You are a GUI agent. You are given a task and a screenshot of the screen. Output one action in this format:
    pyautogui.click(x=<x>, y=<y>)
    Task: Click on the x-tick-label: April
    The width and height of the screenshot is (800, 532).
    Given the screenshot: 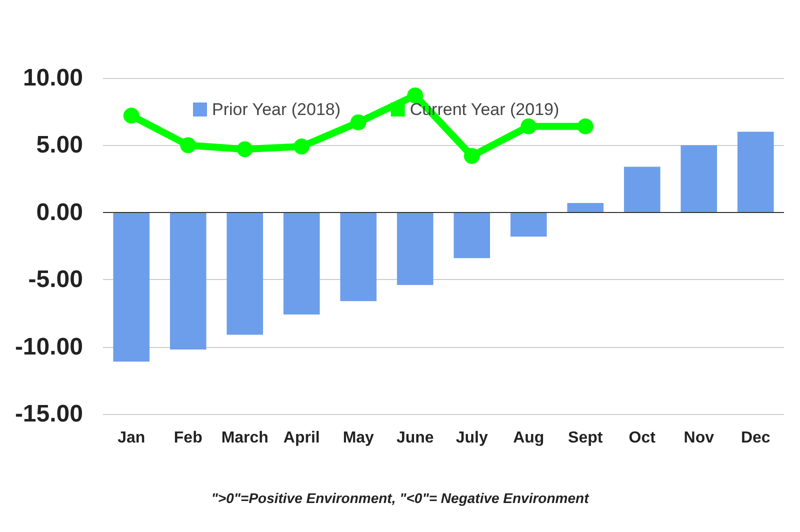 What is the action you would take?
    pyautogui.click(x=301, y=438)
    